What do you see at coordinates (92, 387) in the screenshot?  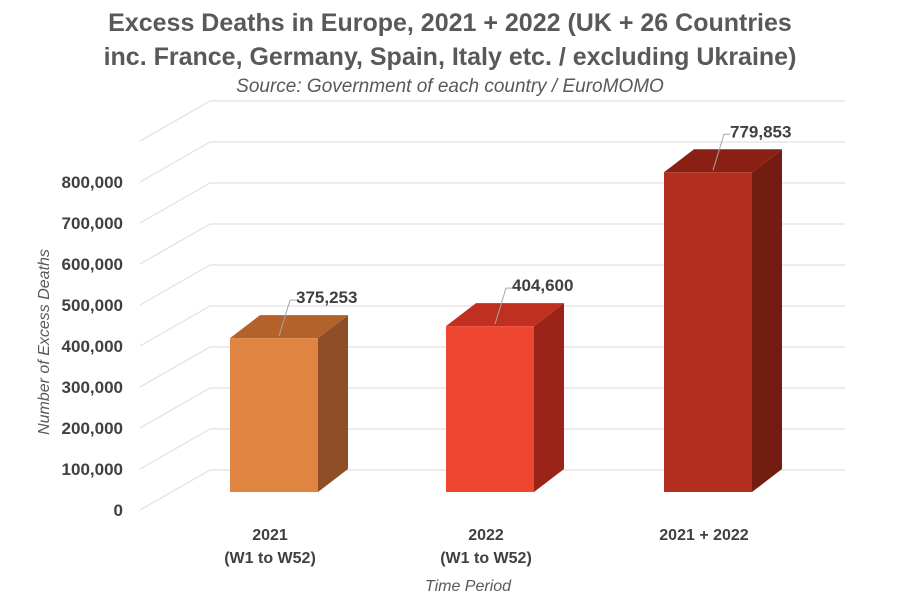 I see `y-tick-label: 300,000` at bounding box center [92, 387].